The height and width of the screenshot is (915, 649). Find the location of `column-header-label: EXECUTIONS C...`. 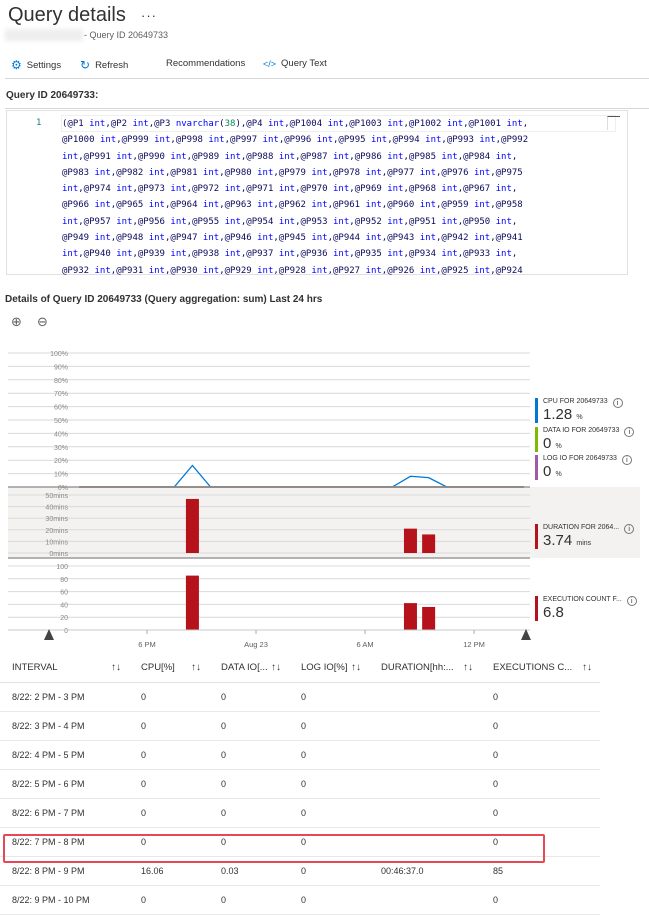

column-header-label: EXECUTIONS C... is located at coordinates (532, 667).